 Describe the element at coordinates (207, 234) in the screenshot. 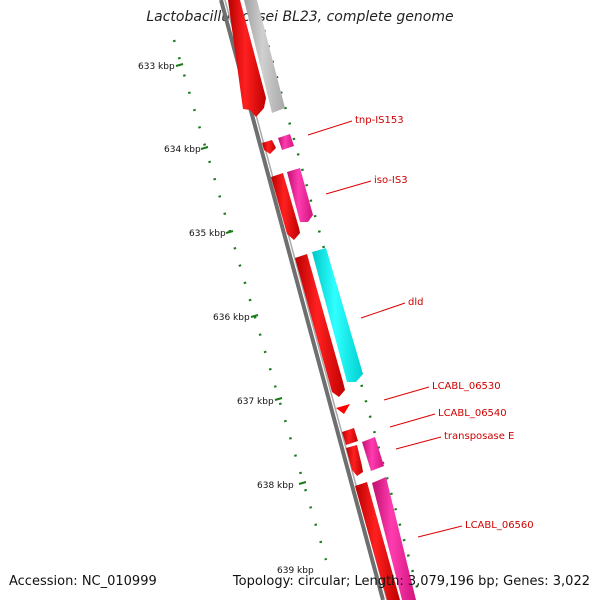

I see `tick-label-635: 635 kbp` at that location.